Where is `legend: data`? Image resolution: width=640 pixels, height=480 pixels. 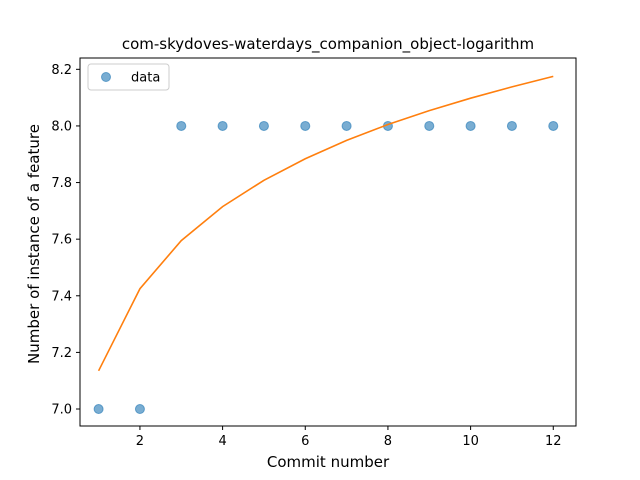 legend: data is located at coordinates (128, 77).